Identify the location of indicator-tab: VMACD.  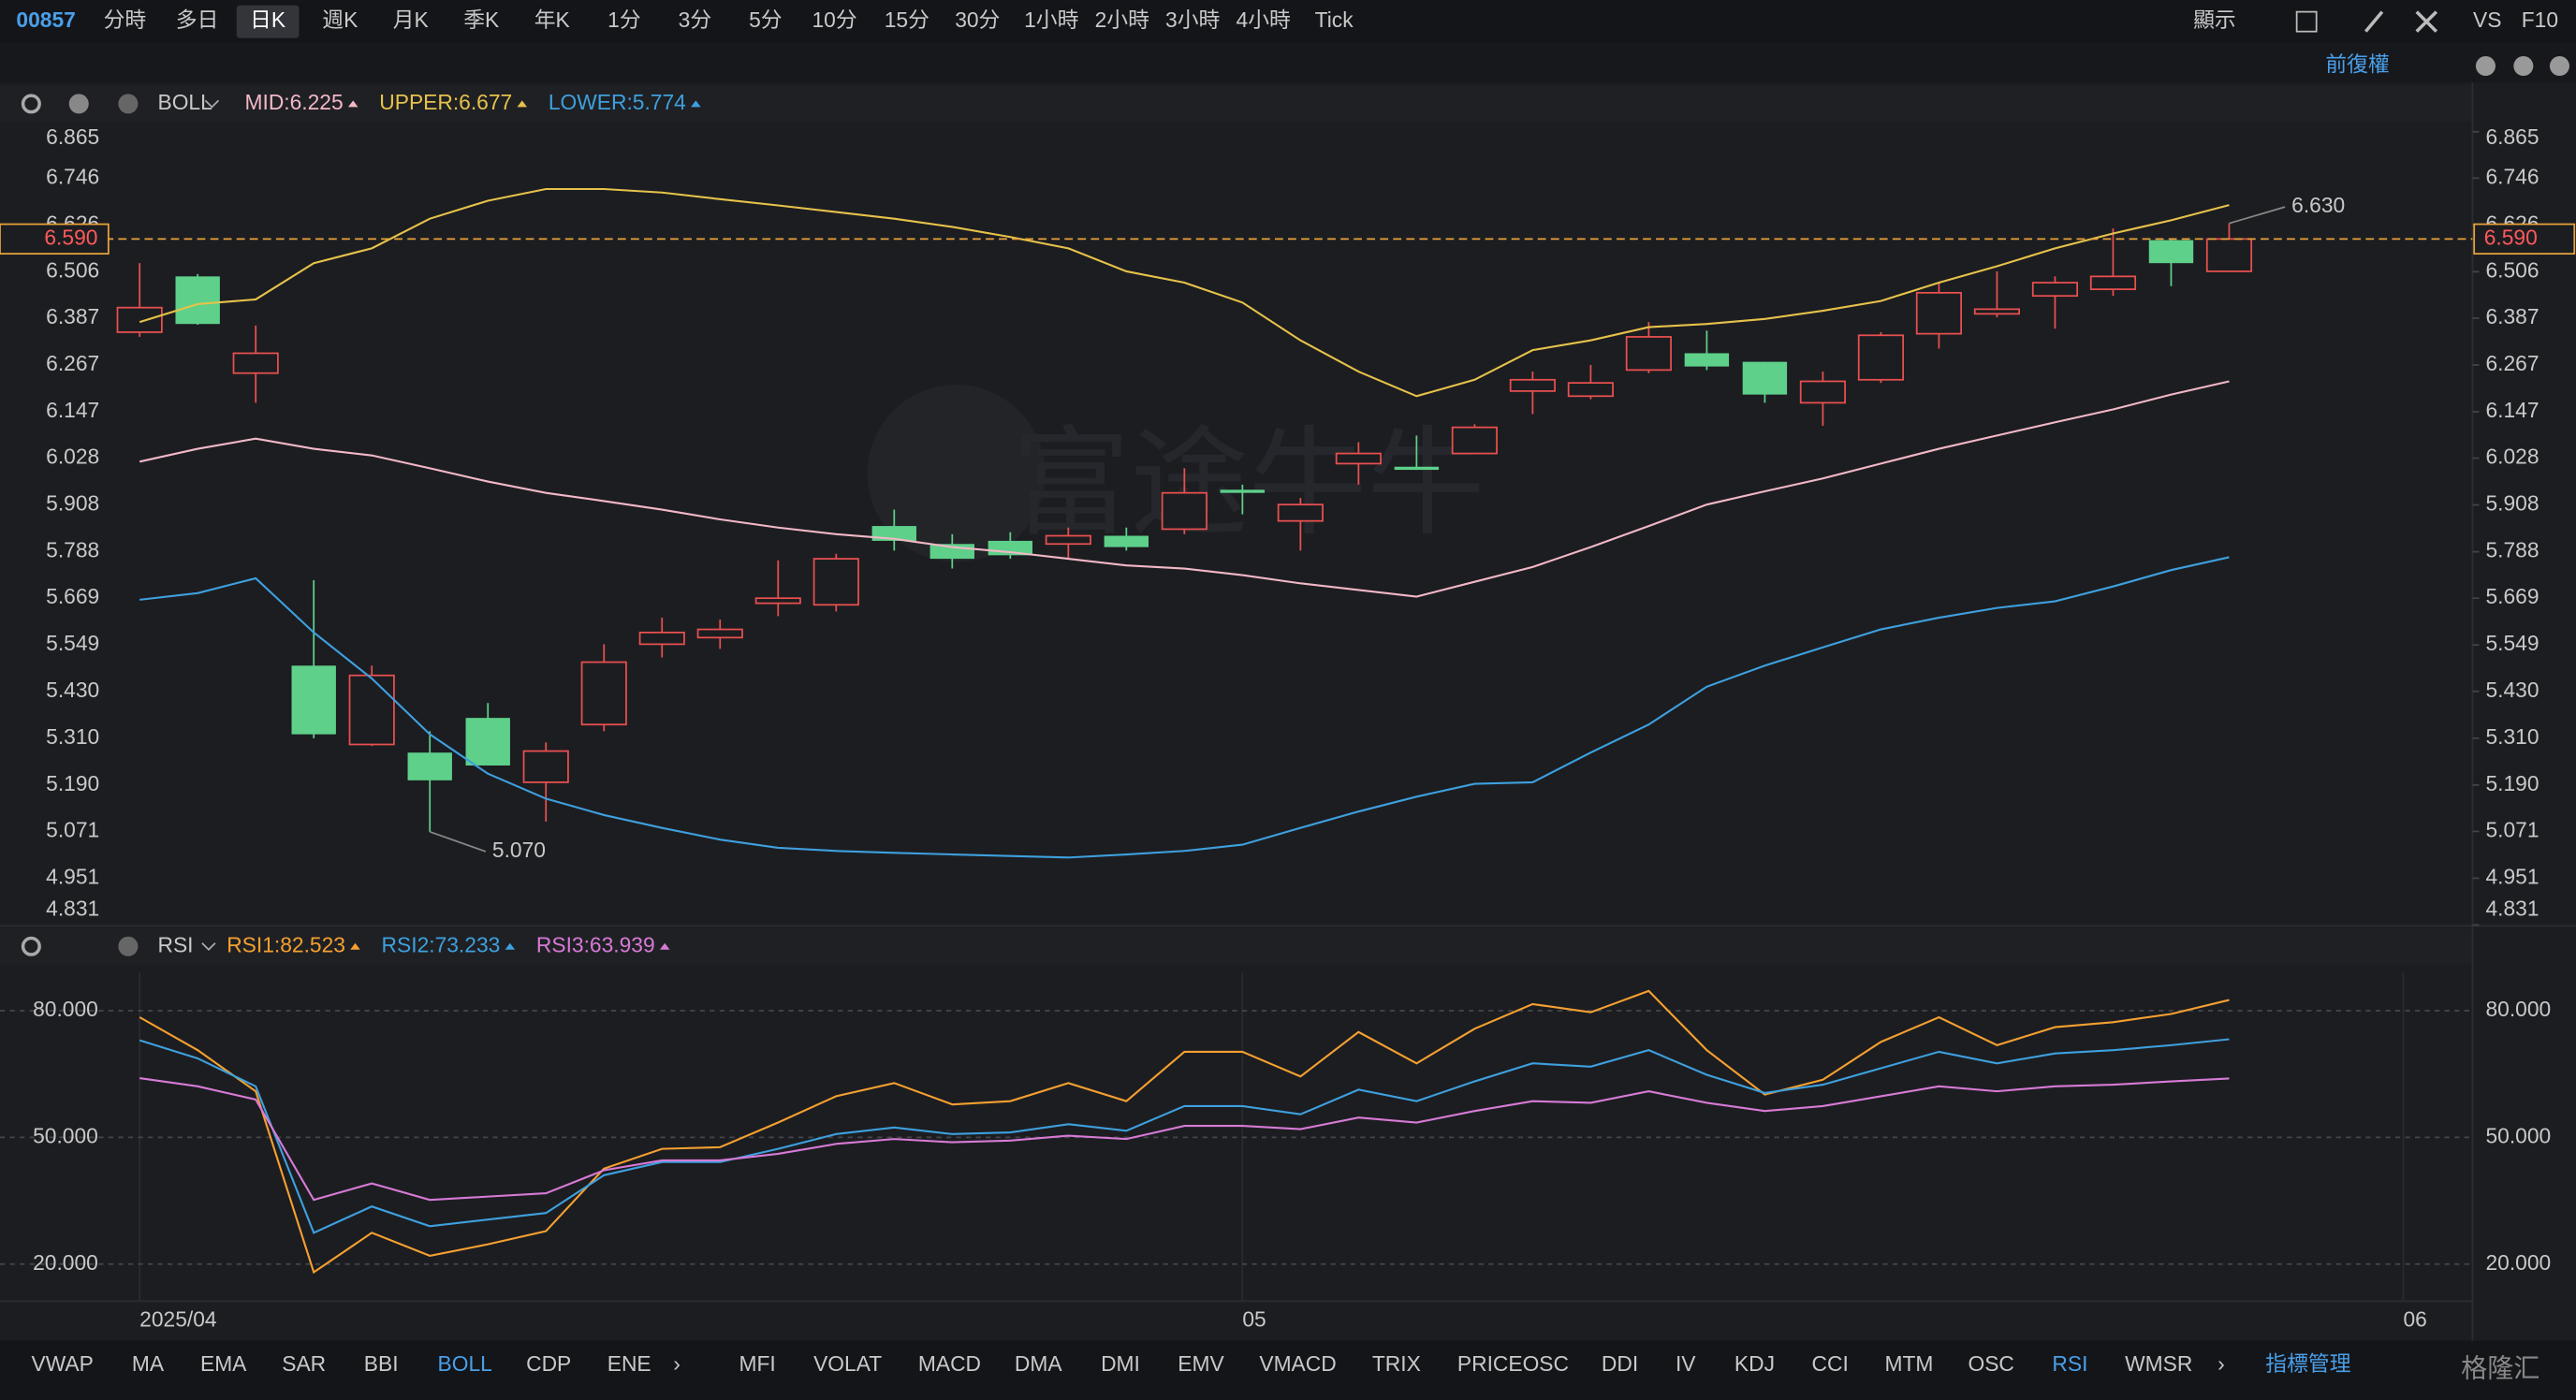
(1297, 1363).